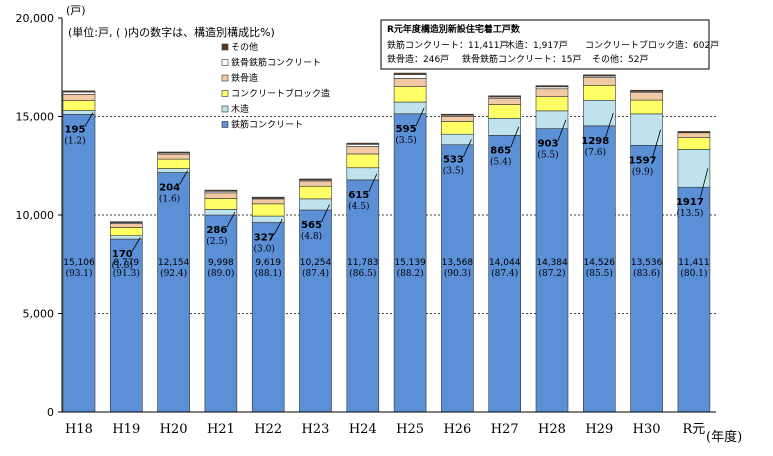 Image resolution: width=773 pixels, height=456 pixels. What do you see at coordinates (39, 215) in the screenshot?
I see `y-tick-labels: 0 5,000 10,000 15,000 20,000` at bounding box center [39, 215].